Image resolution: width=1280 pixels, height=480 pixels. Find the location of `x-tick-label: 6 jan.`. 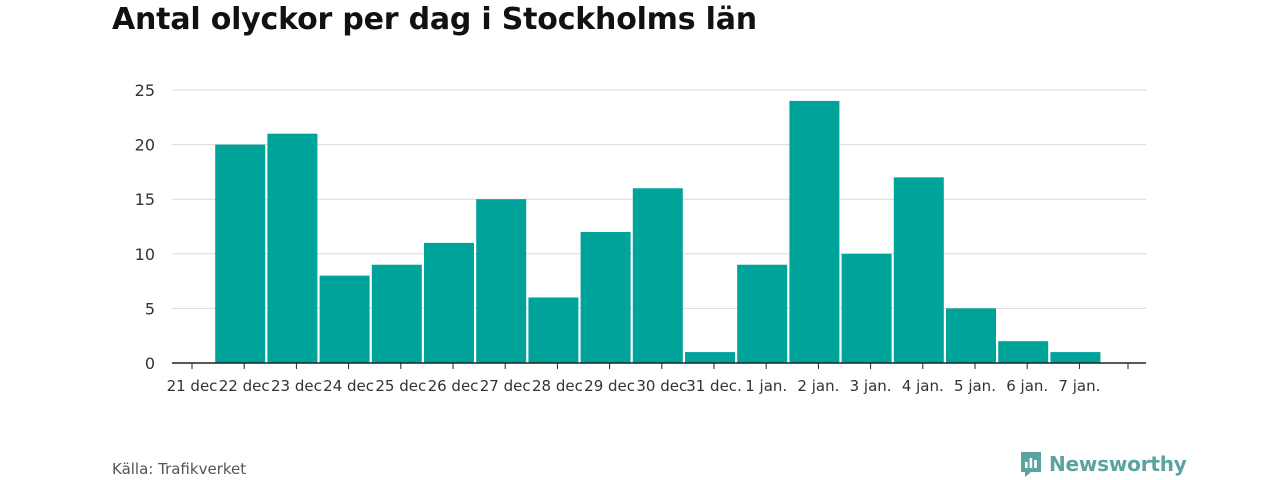

x-tick-label: 6 jan. is located at coordinates (1027, 386).